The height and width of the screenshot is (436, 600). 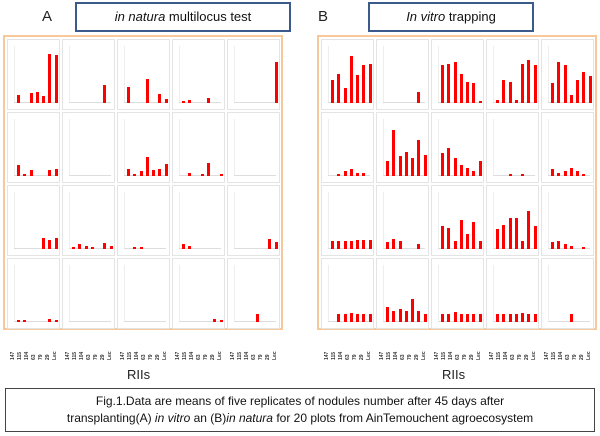 What do you see at coordinates (454, 374) in the screenshot?
I see `panel-b-xlabel: RIIs` at bounding box center [454, 374].